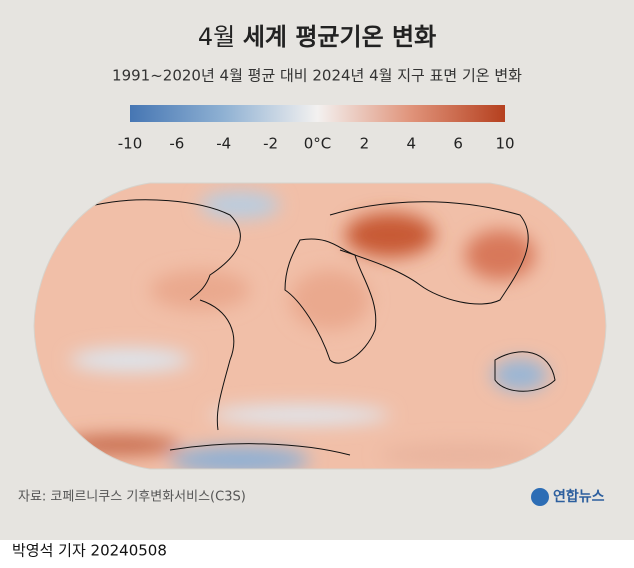 This screenshot has height=568, width=634. Describe the element at coordinates (504, 144) in the screenshot. I see `legend-tick-label: 10` at that location.